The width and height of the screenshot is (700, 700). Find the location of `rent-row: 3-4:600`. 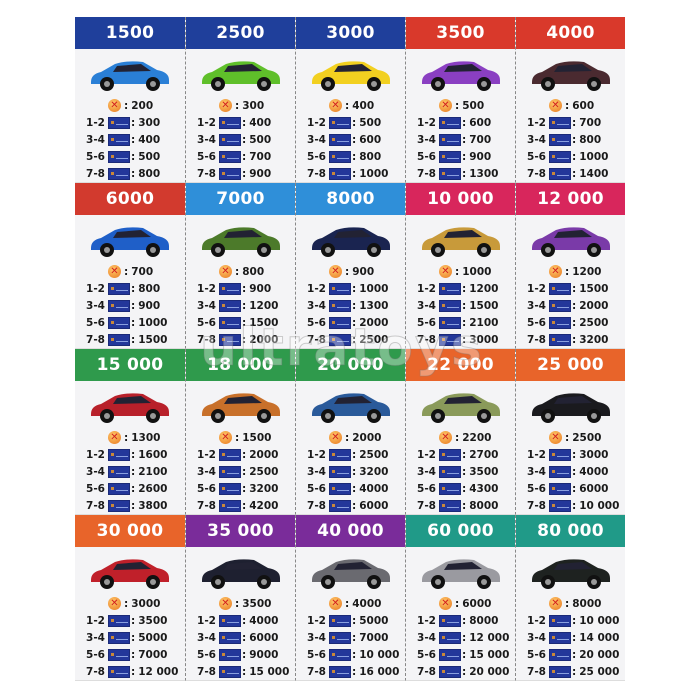

rent-row: 3-4:600 is located at coordinates (350, 139).